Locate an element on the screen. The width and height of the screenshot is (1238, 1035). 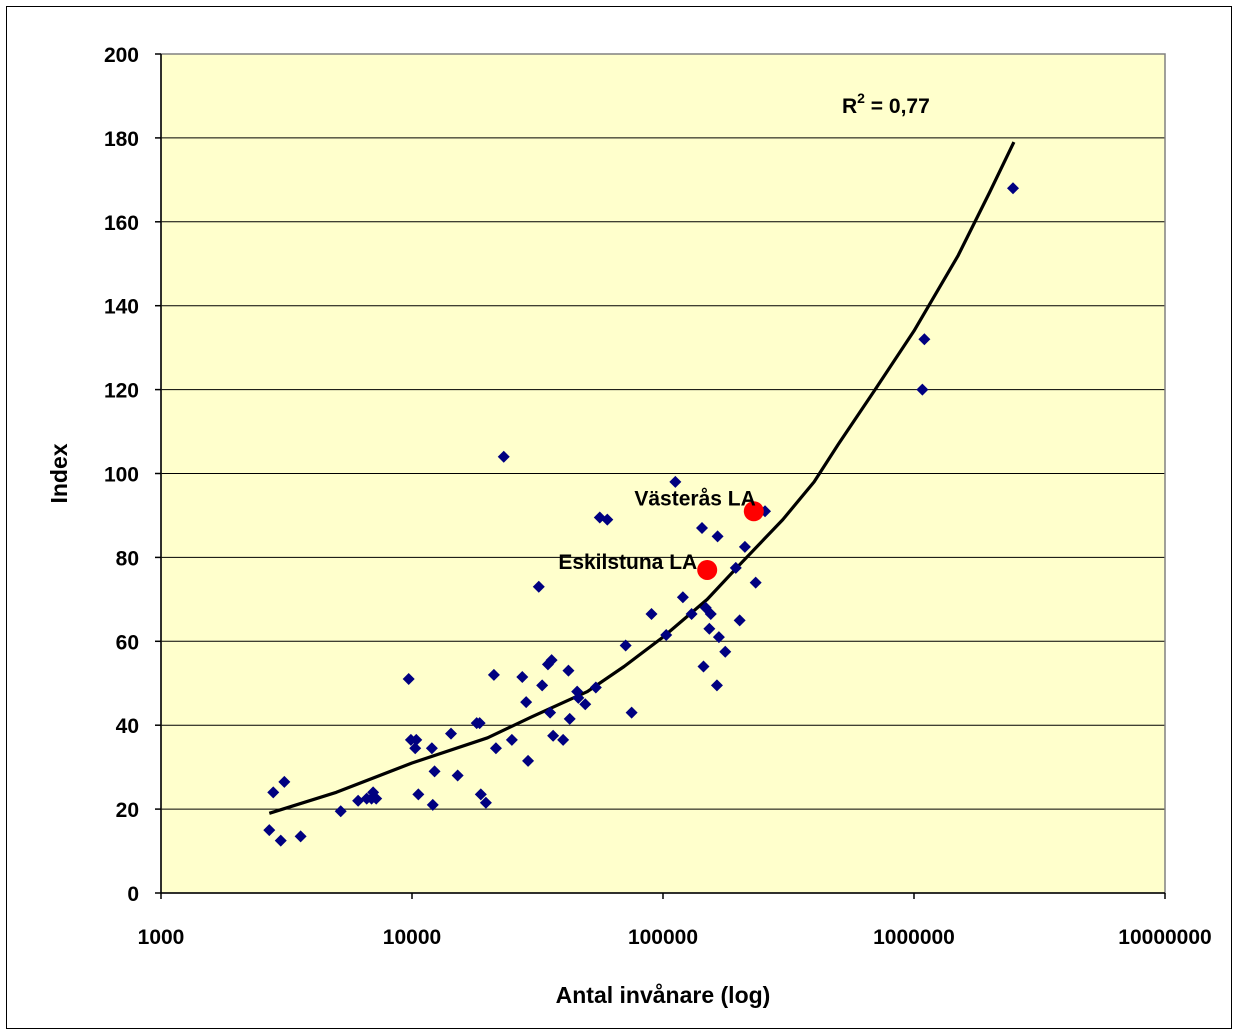
r-squared-value: = 0,77 is located at coordinates (897, 106).